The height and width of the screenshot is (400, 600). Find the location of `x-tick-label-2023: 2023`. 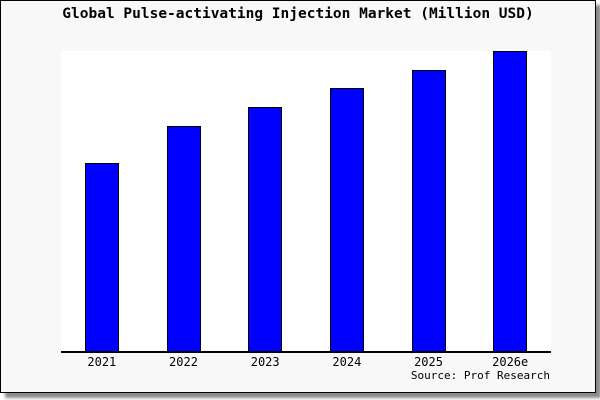

x-tick-label-2023: 2023 is located at coordinates (265, 362).